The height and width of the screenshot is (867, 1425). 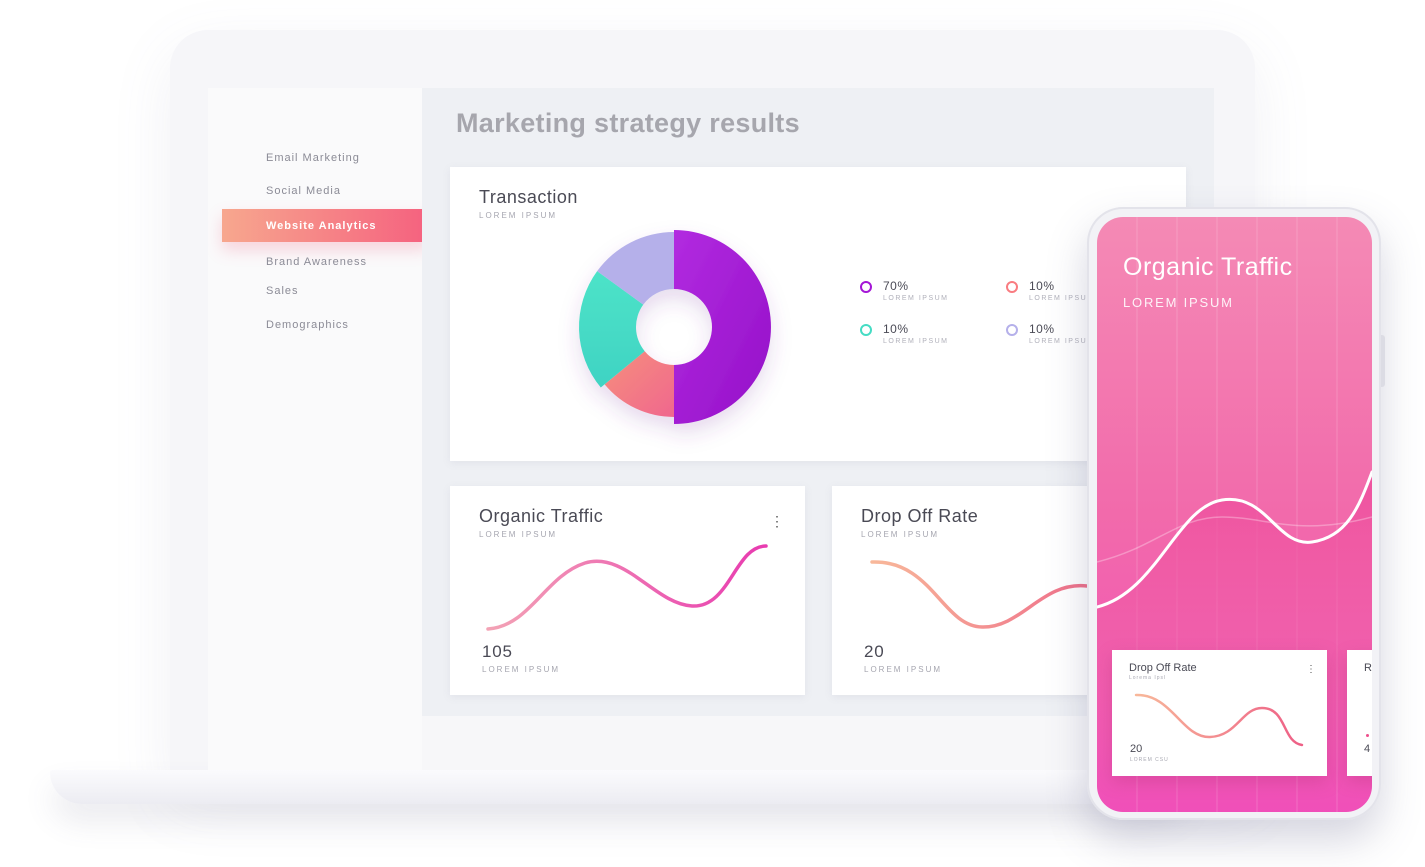 I want to click on laptop-base, so click(x=620, y=787).